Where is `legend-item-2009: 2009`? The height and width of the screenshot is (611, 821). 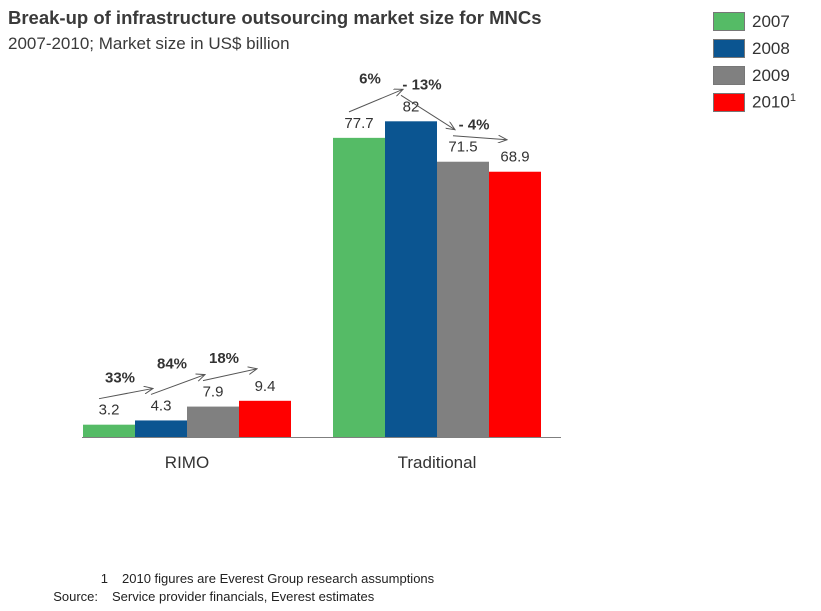
legend-item-2009: 2009 is located at coordinates (754, 75).